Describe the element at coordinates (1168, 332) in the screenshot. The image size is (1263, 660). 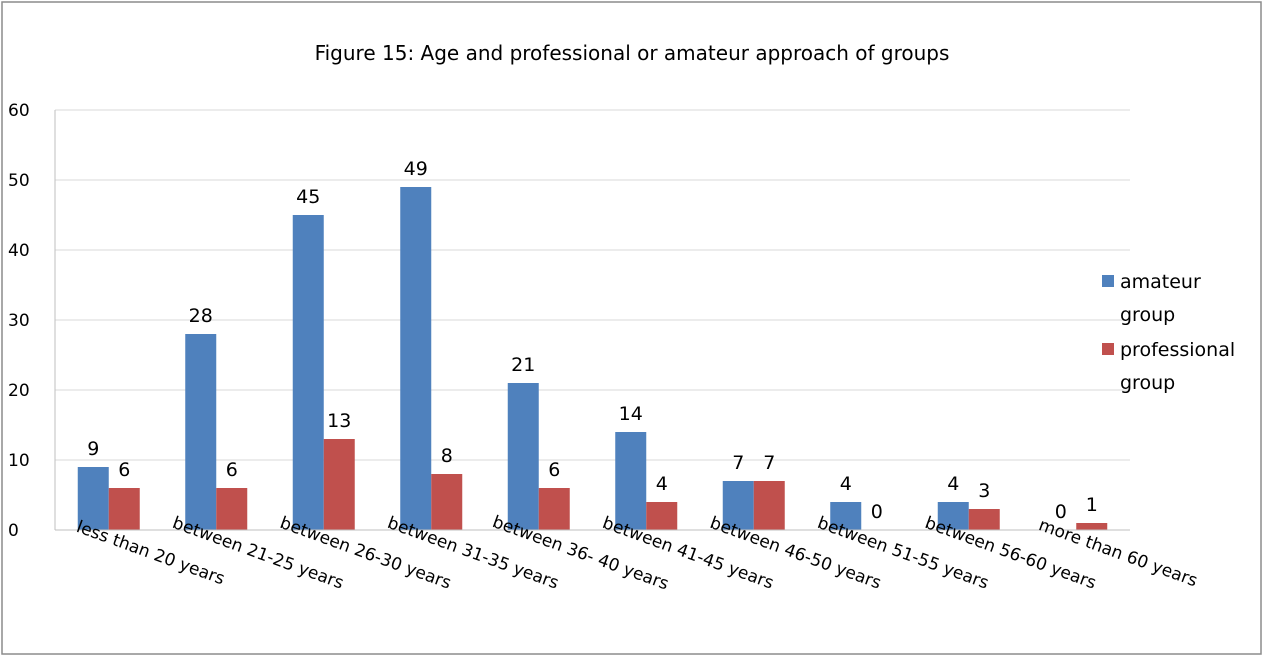
I see `legend: amateur group professional group` at that location.